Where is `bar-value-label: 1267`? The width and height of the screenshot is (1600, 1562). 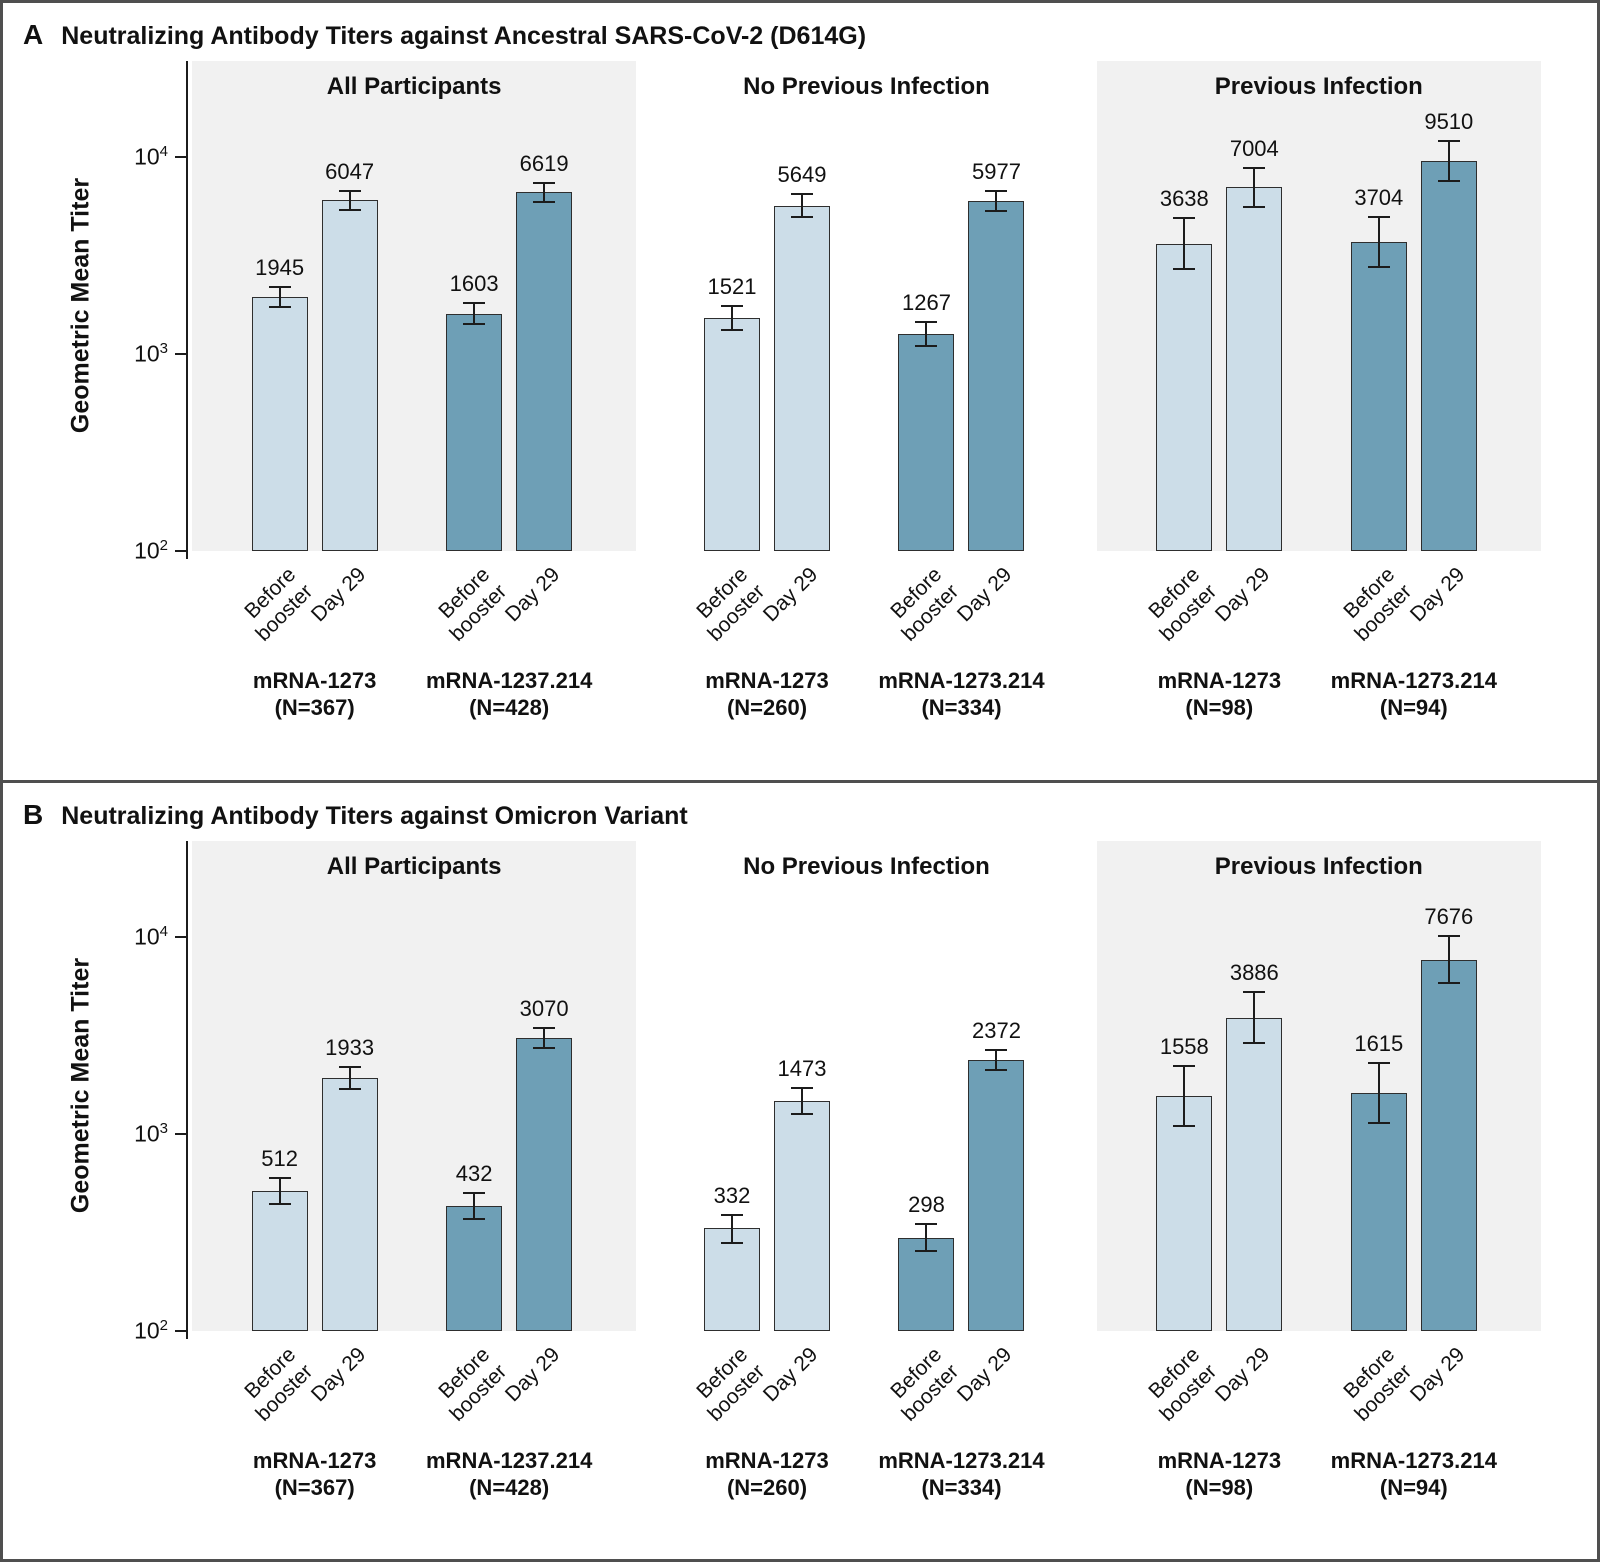 bar-value-label: 1267 is located at coordinates (926, 302).